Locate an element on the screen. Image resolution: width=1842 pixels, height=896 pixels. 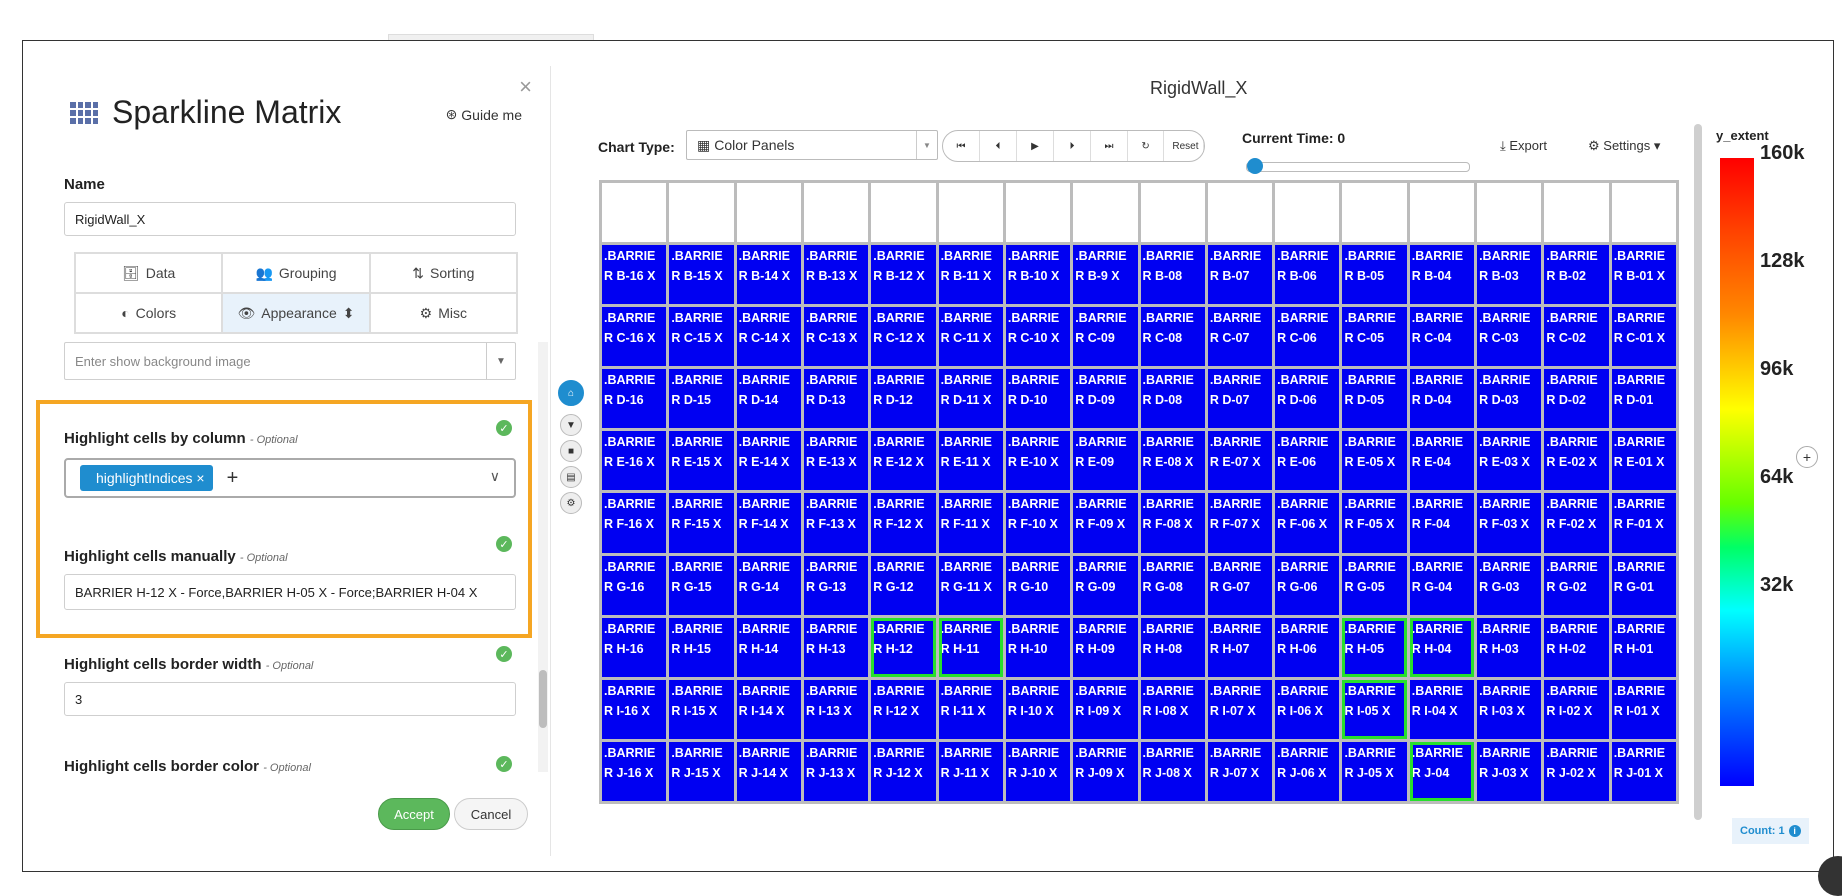
matrix-cell: .BARRIE R I-09 X is located at coordinates (1105, 709).